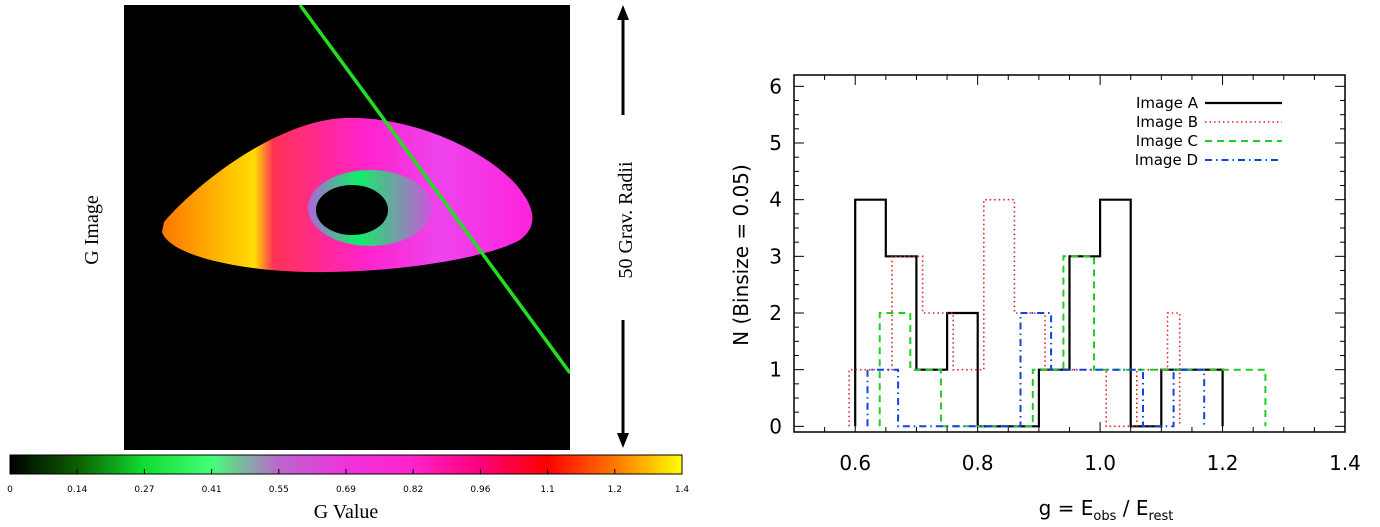  What do you see at coordinates (1345, 463) in the screenshot?
I see `x-tick-label: 1.4` at bounding box center [1345, 463].